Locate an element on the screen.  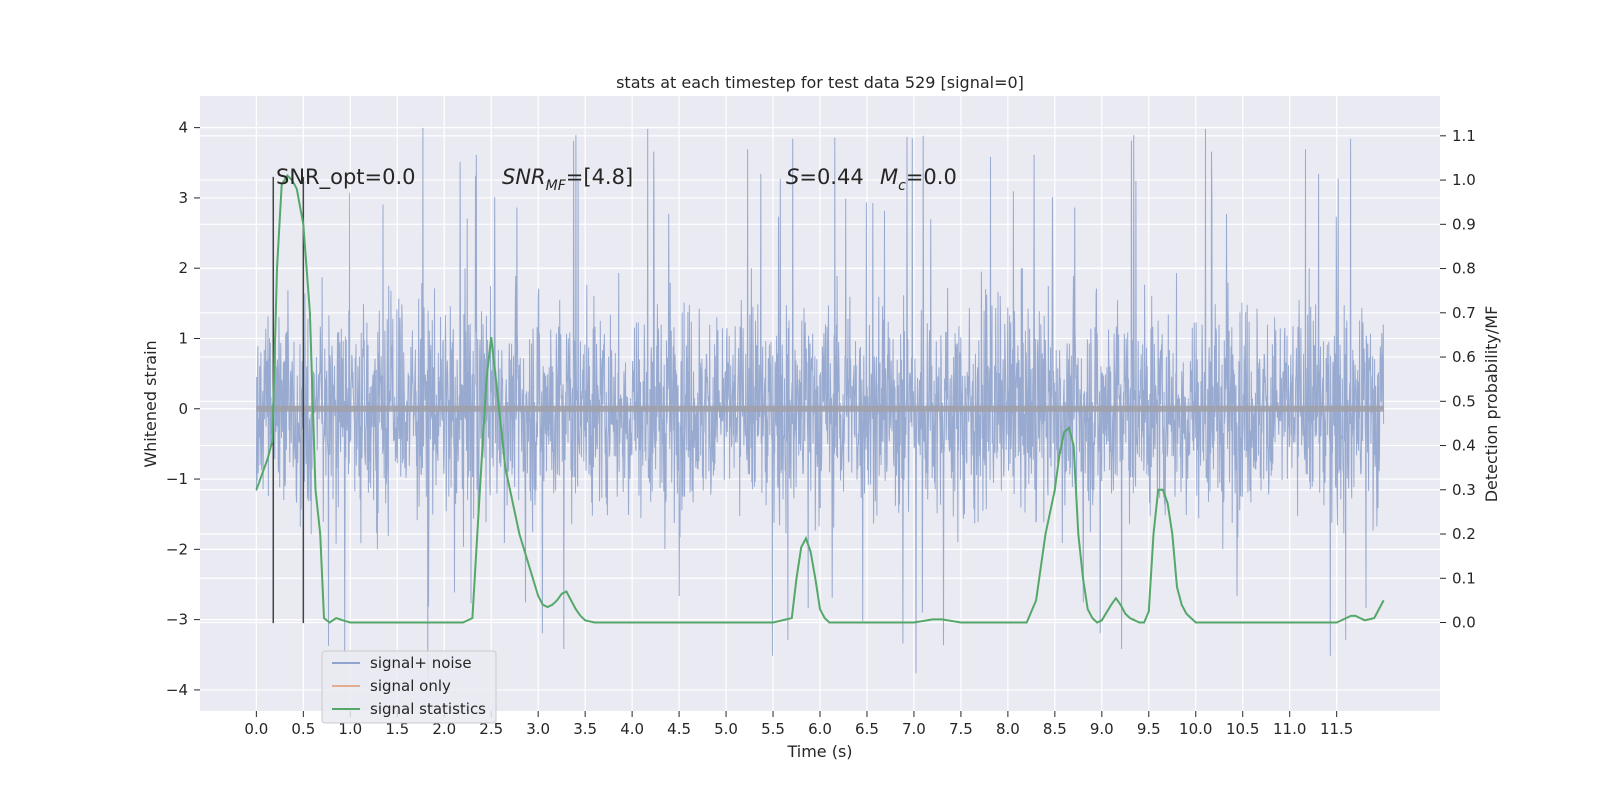
x-tick-label: 4.5 is located at coordinates (679, 729).